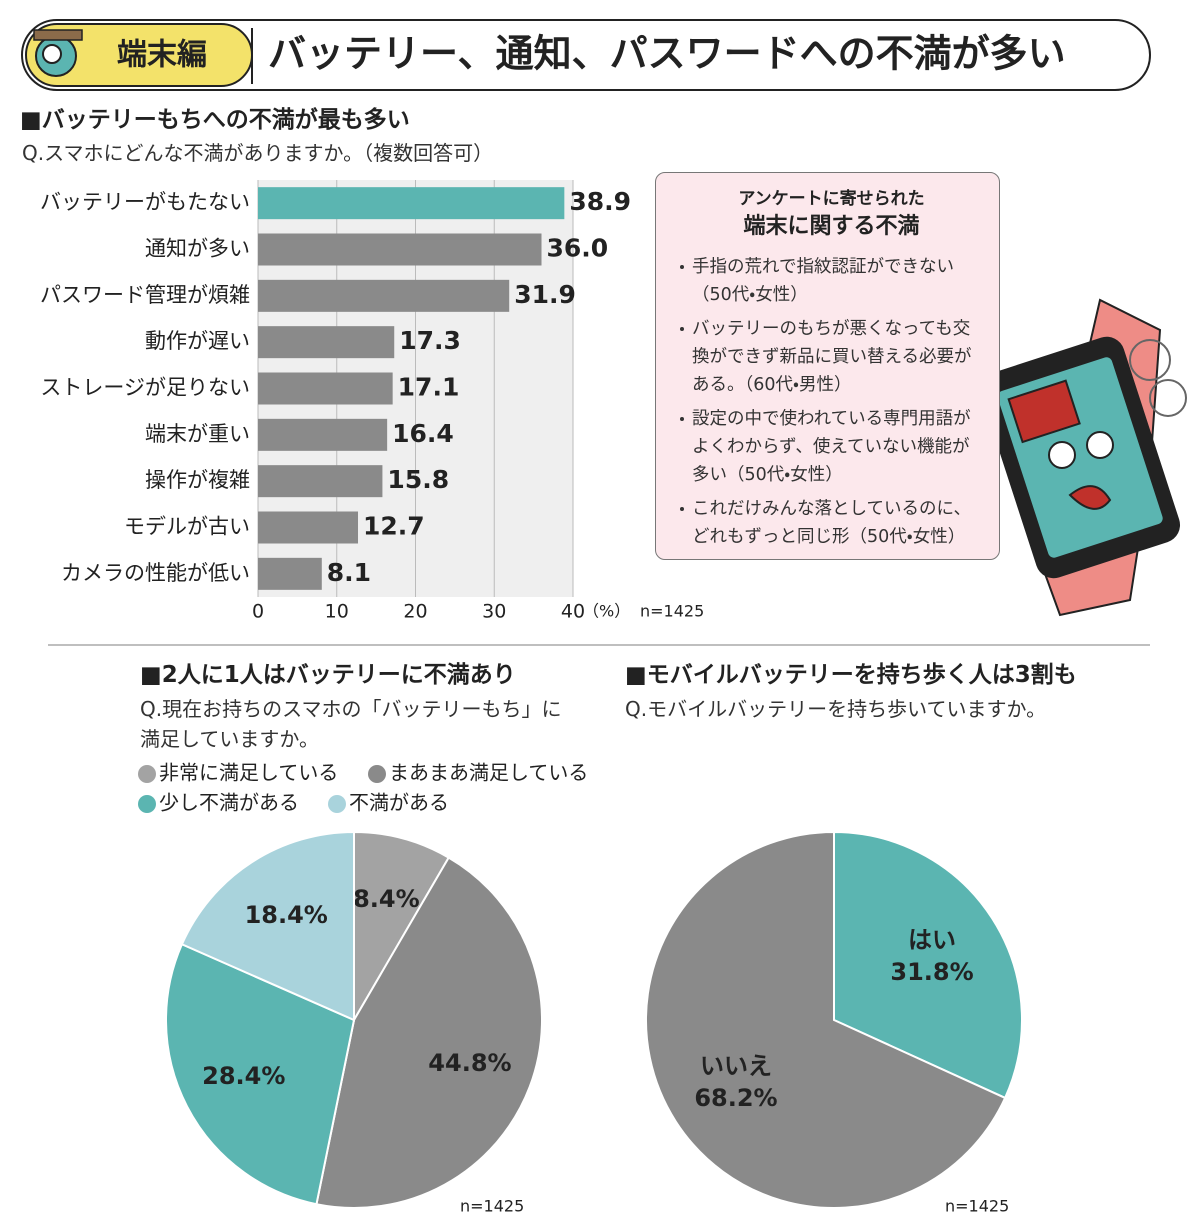 The height and width of the screenshot is (1232, 1200). I want to click on value-label: 36.0, so click(578, 248).